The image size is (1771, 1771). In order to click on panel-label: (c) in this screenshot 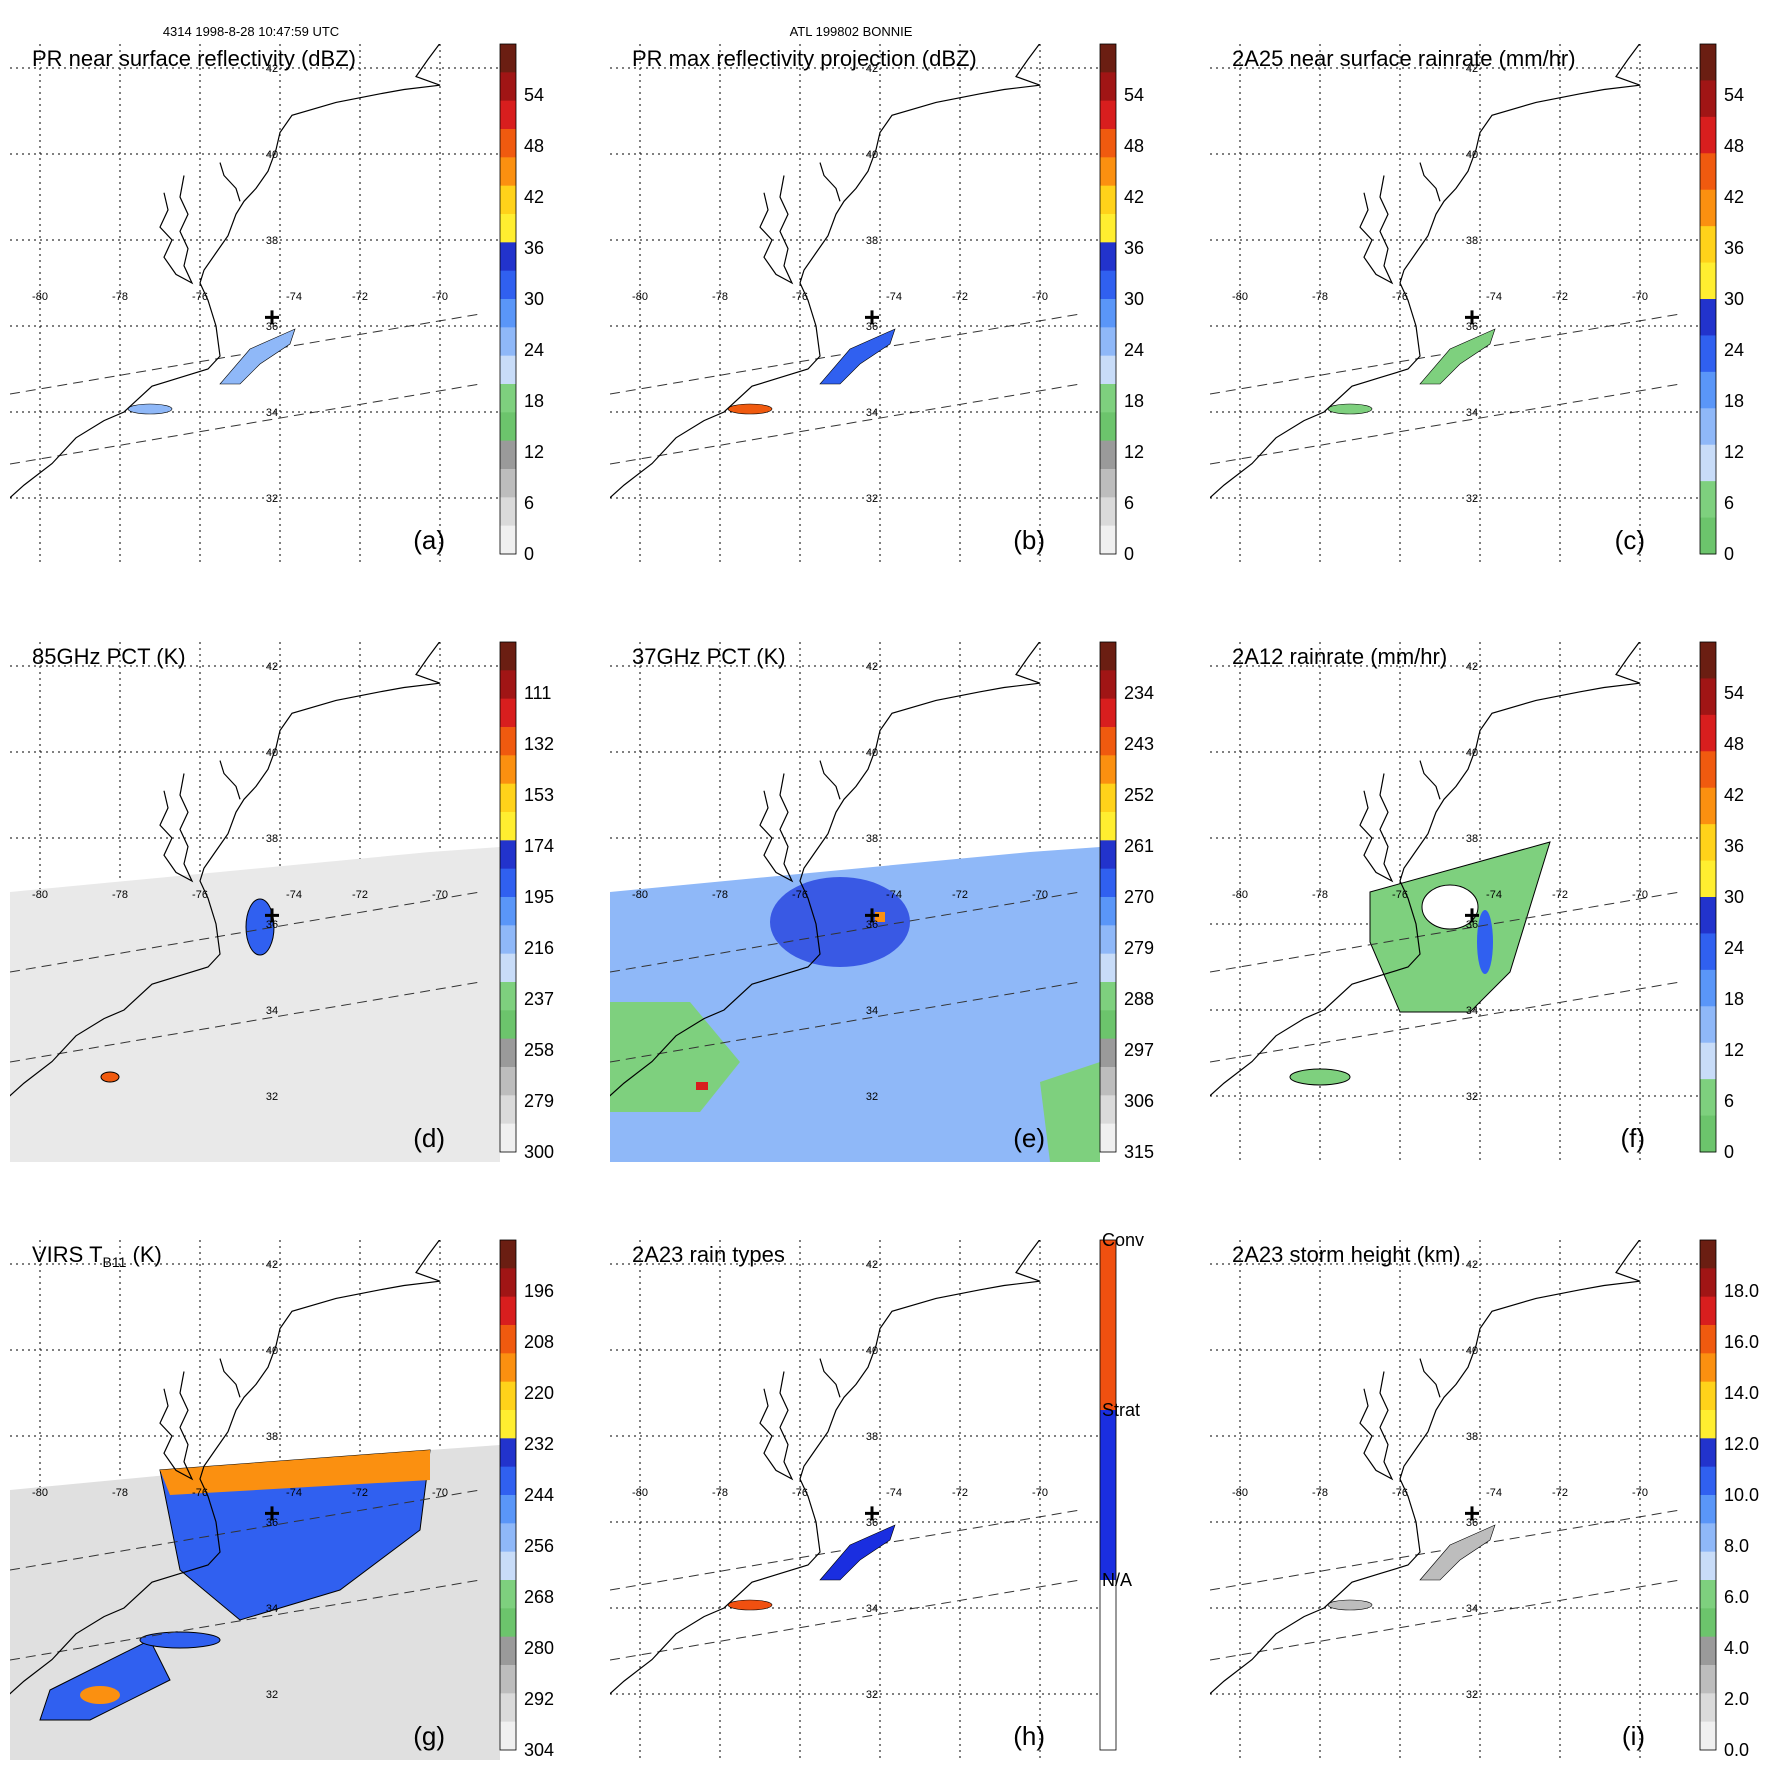, I will do `click(1630, 540)`.